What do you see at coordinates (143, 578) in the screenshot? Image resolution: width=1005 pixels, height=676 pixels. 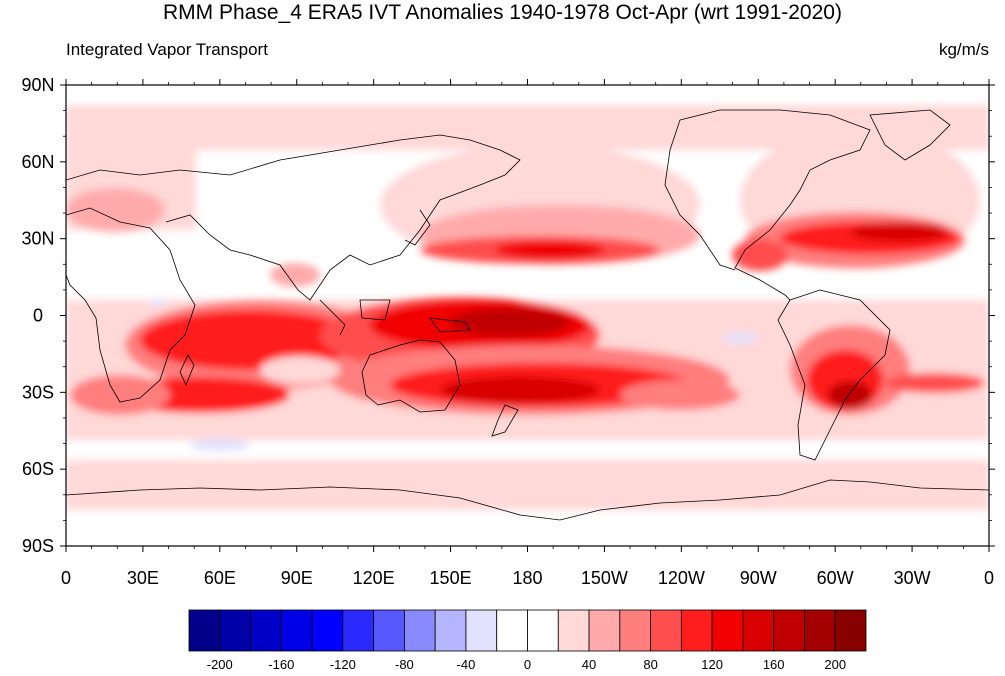 I see `lon-tick-label: 30E` at bounding box center [143, 578].